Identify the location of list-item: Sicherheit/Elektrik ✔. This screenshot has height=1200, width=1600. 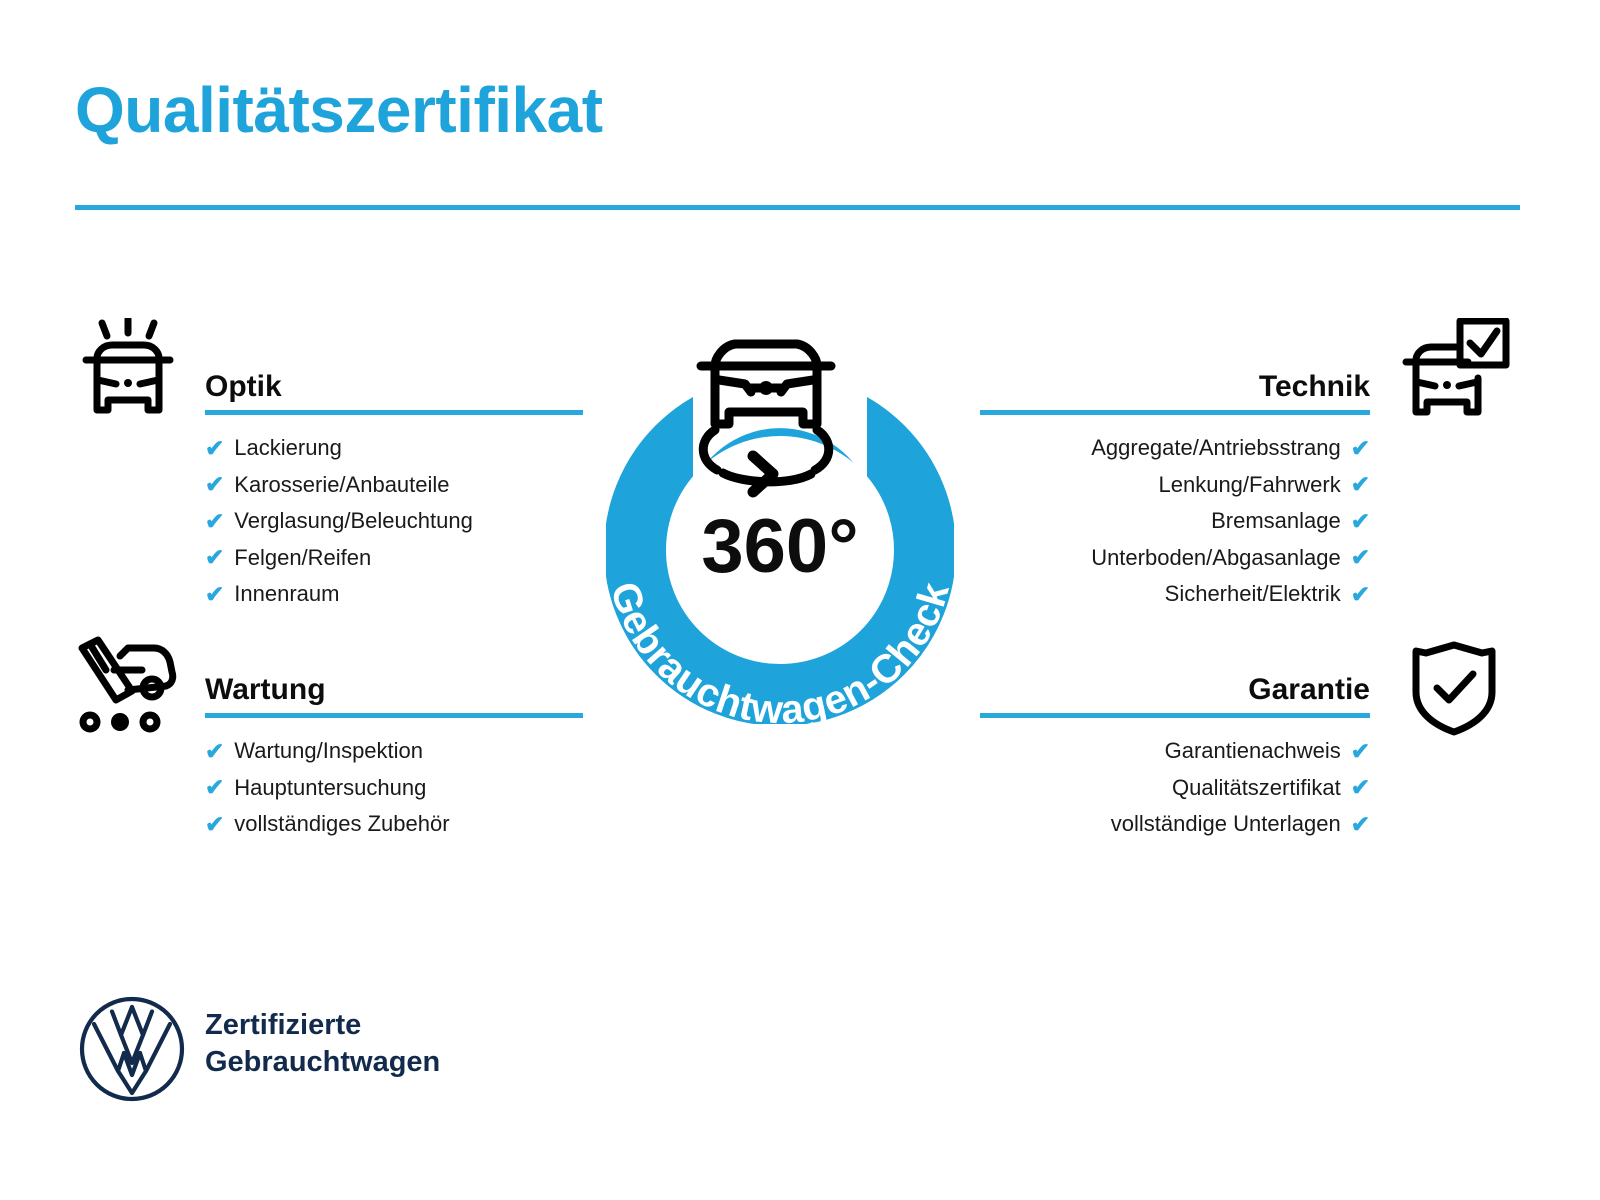
(1175, 594).